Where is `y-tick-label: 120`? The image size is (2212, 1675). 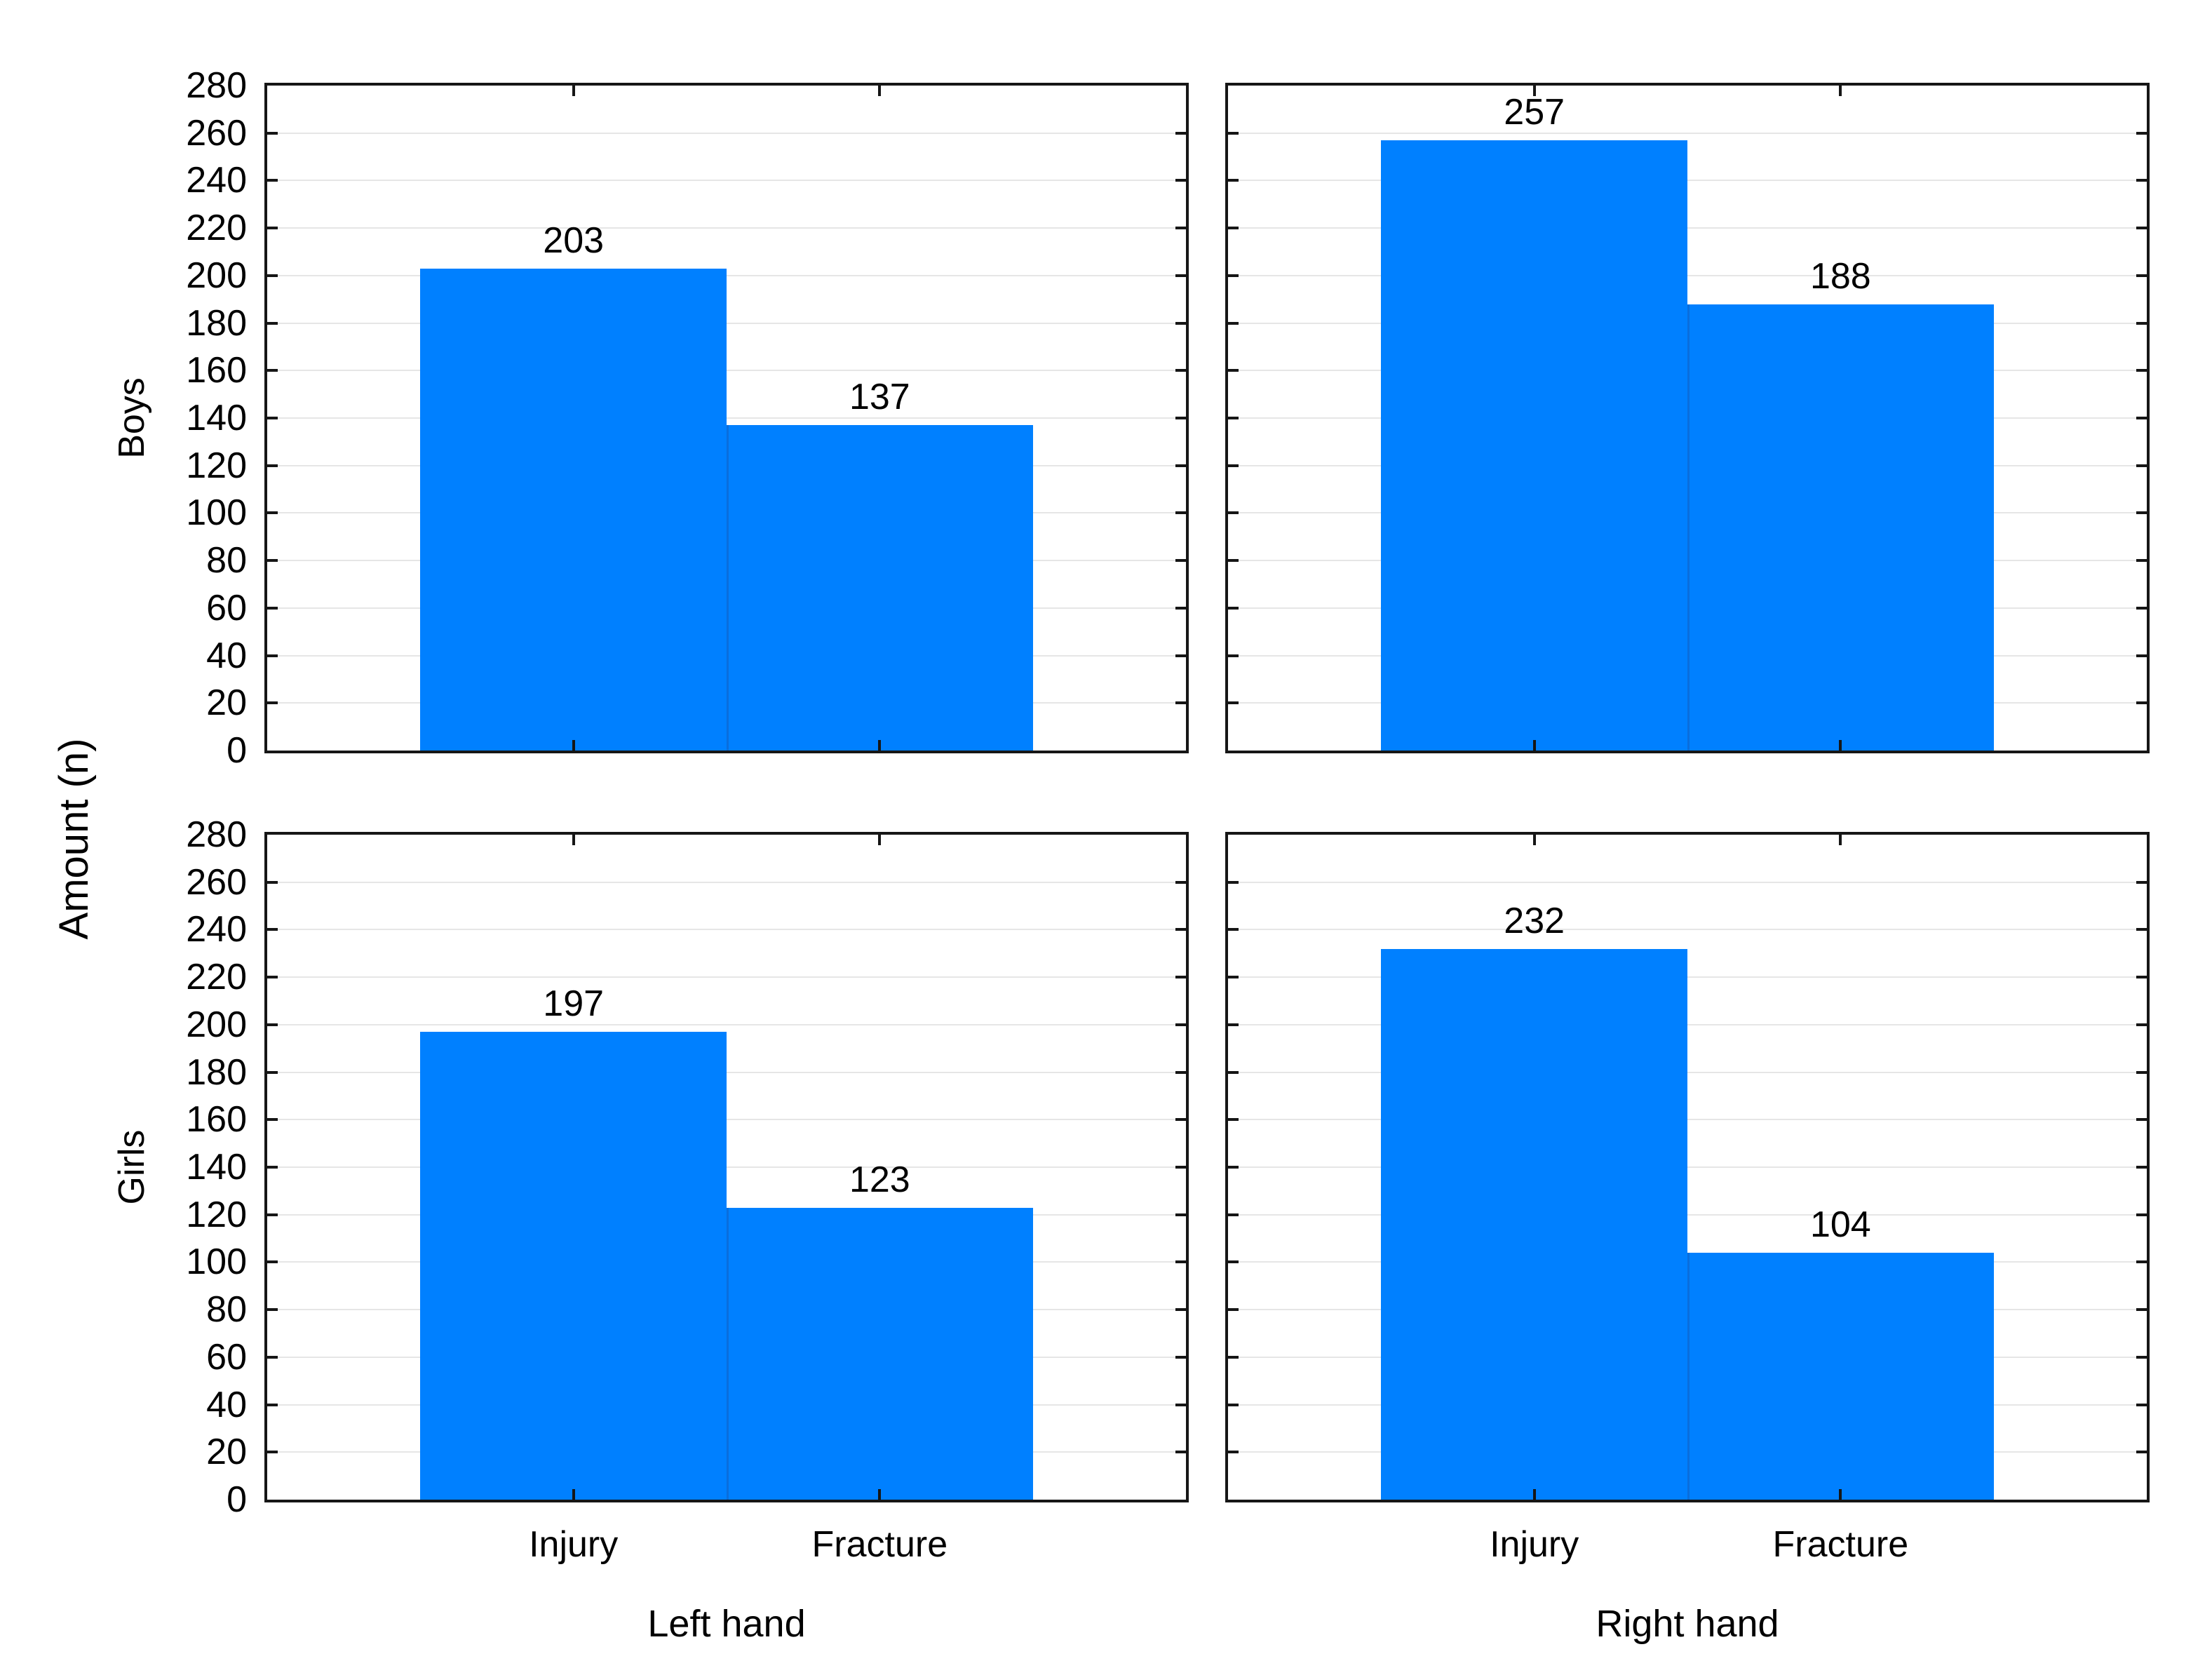
y-tick-label: 120 is located at coordinates (217, 466).